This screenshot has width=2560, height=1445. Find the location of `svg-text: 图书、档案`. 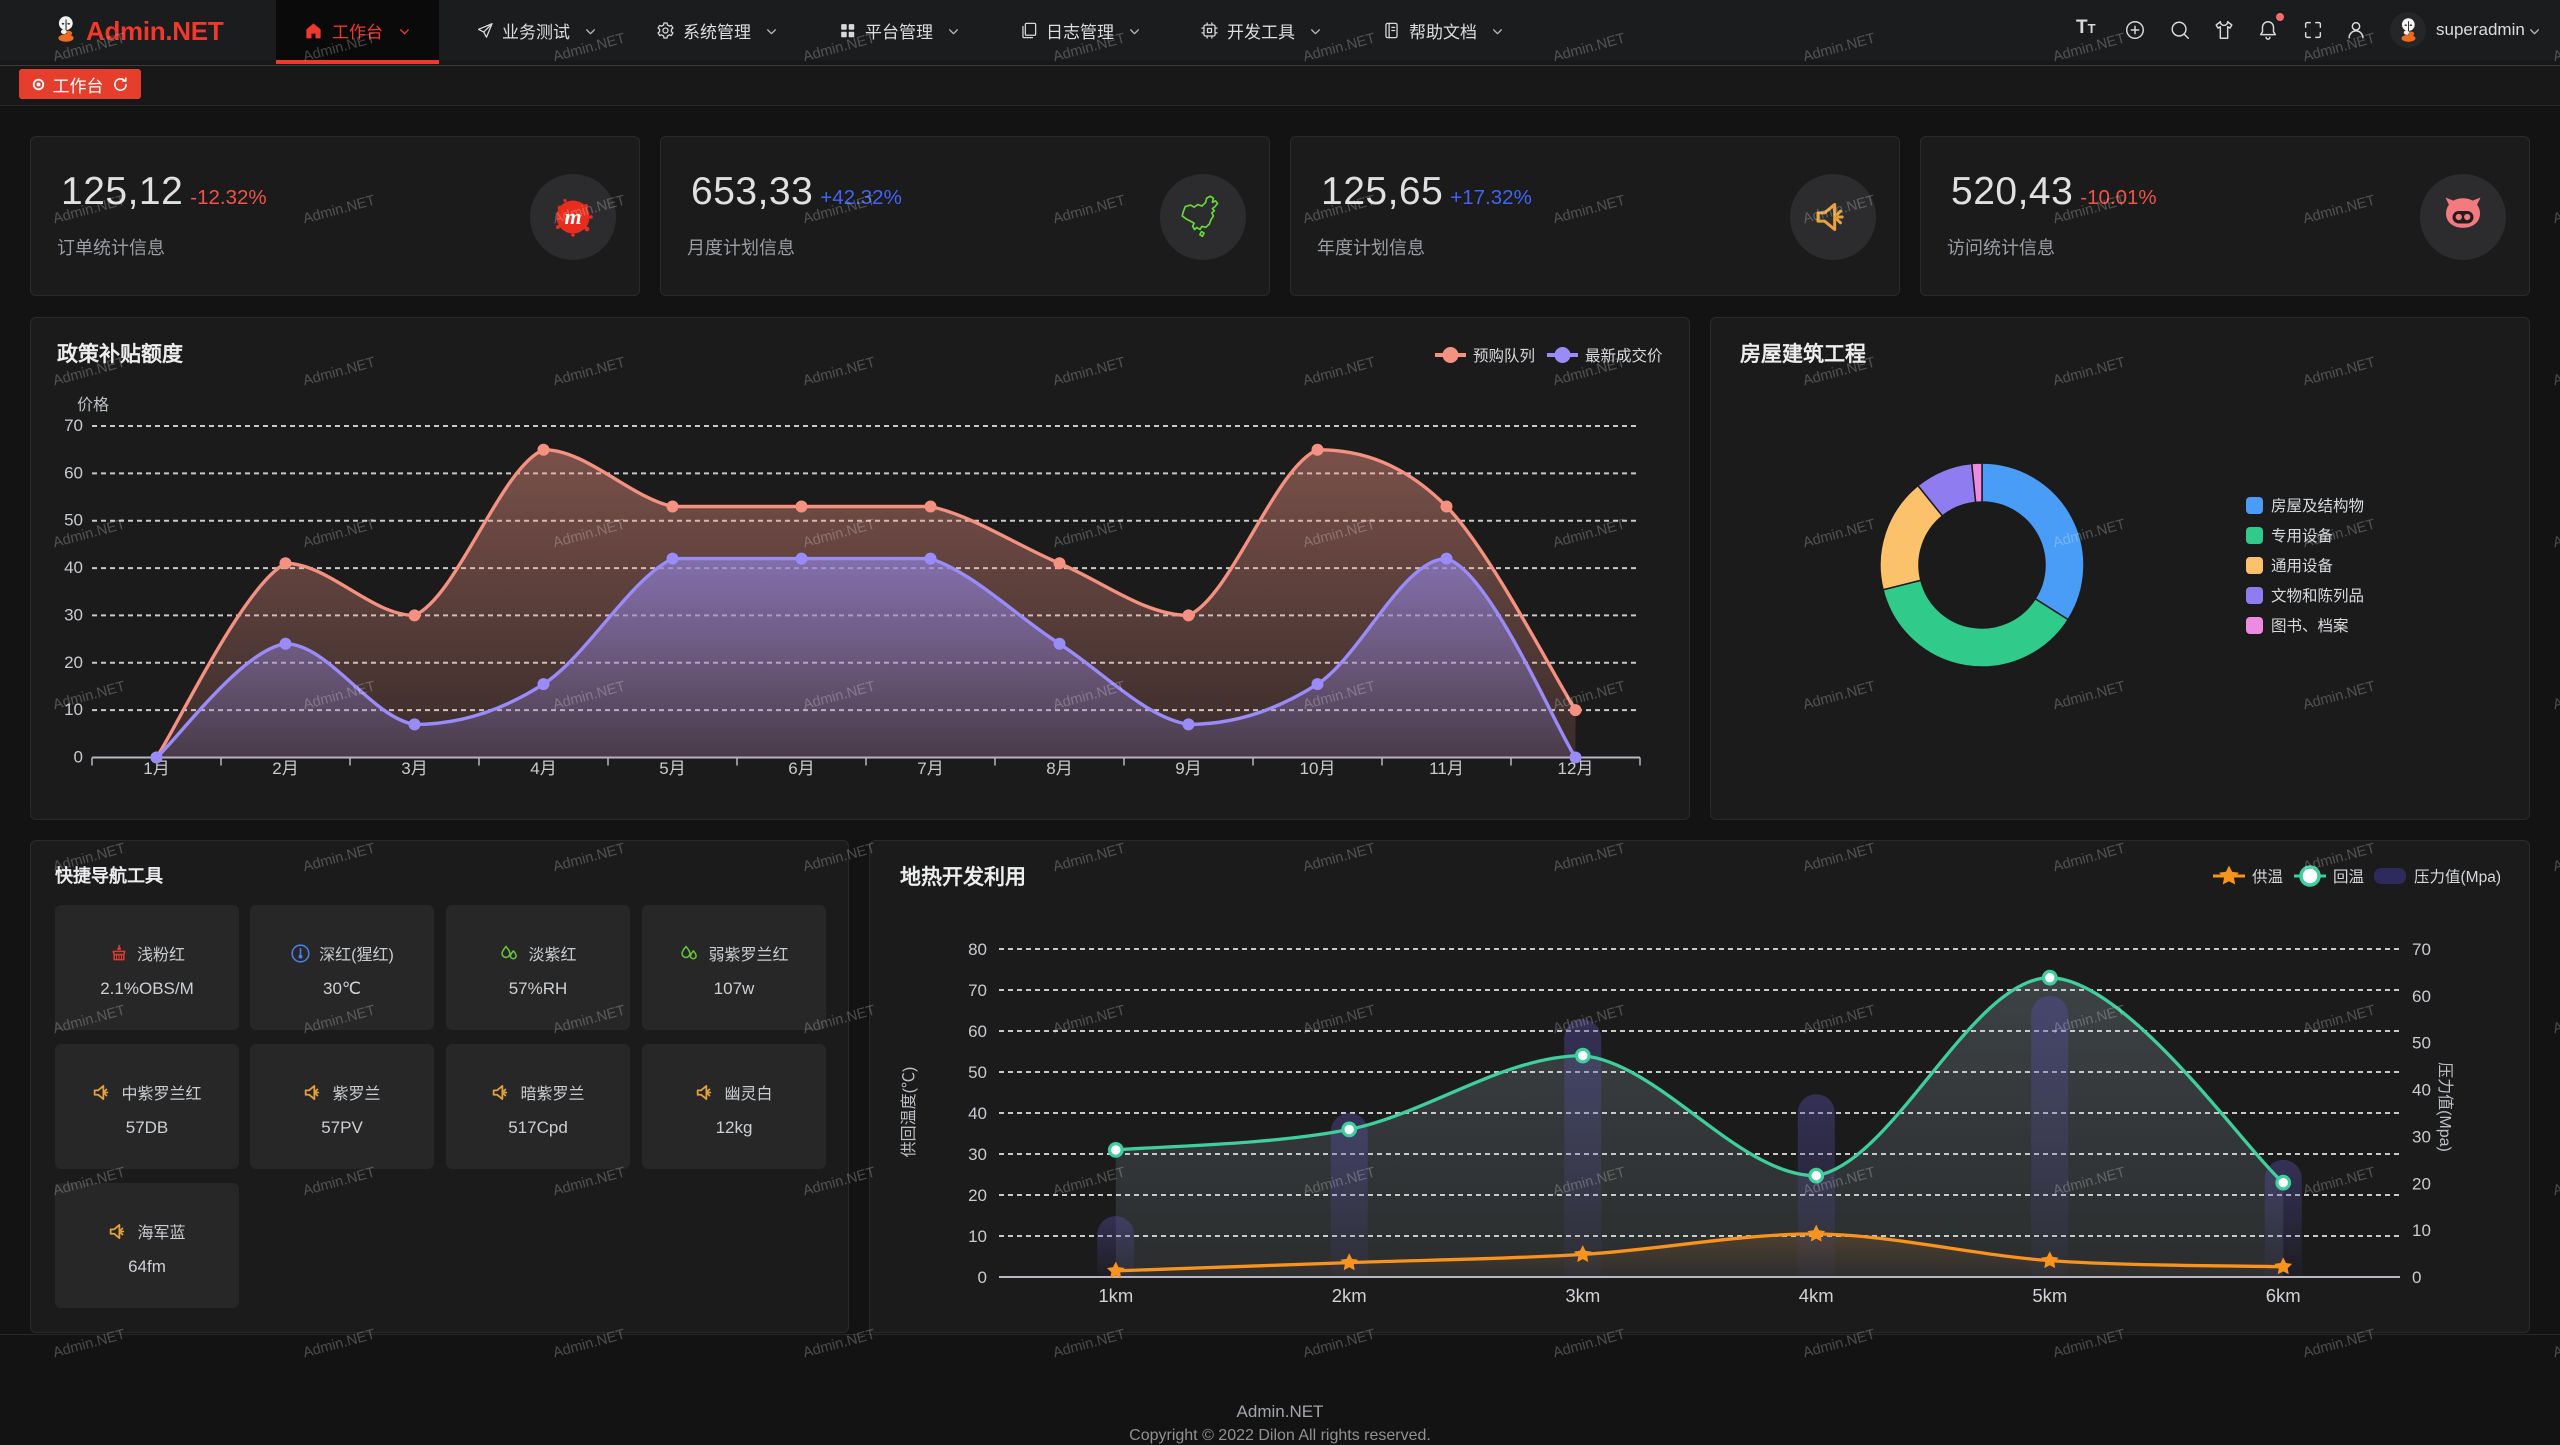

svg-text: 图书、档案 is located at coordinates (2310, 626).